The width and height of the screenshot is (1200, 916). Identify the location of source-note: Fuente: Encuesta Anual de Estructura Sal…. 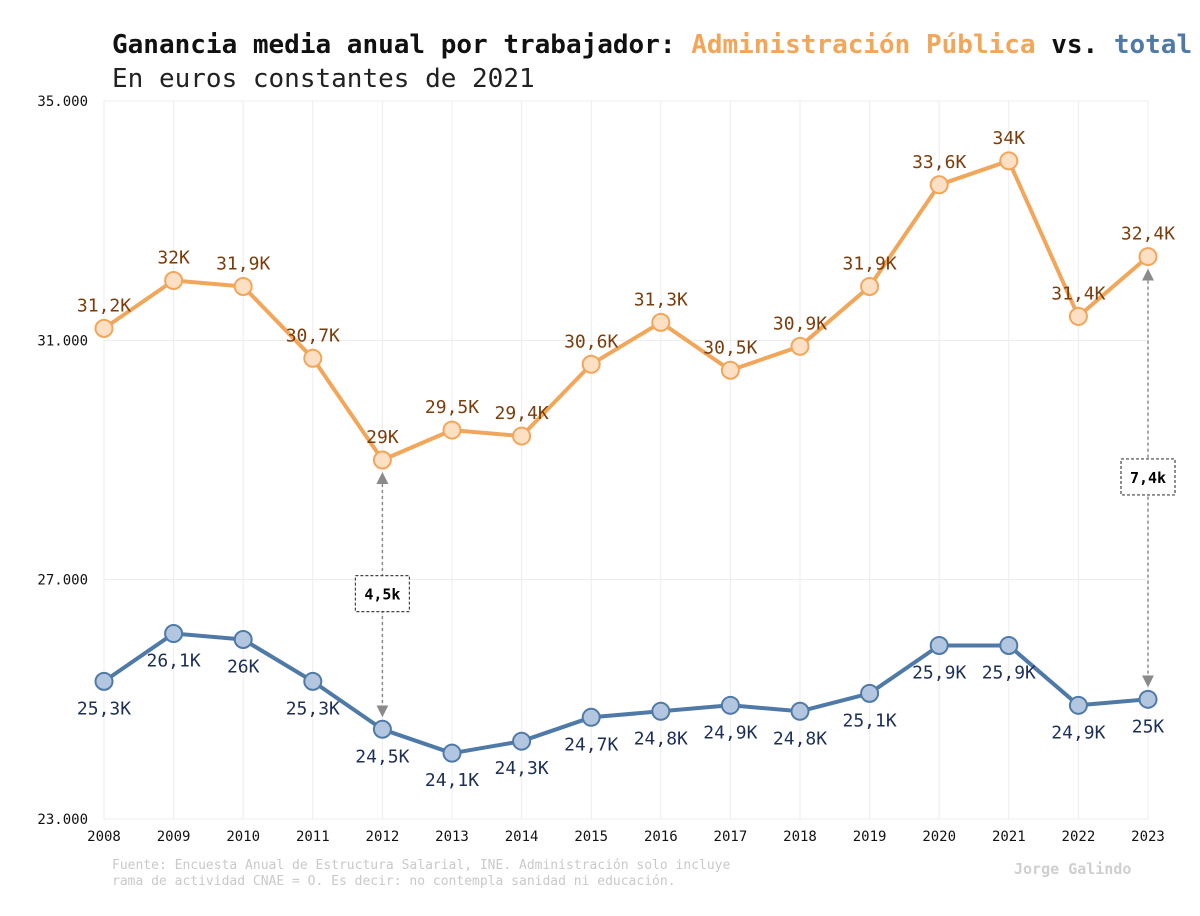
(421, 874).